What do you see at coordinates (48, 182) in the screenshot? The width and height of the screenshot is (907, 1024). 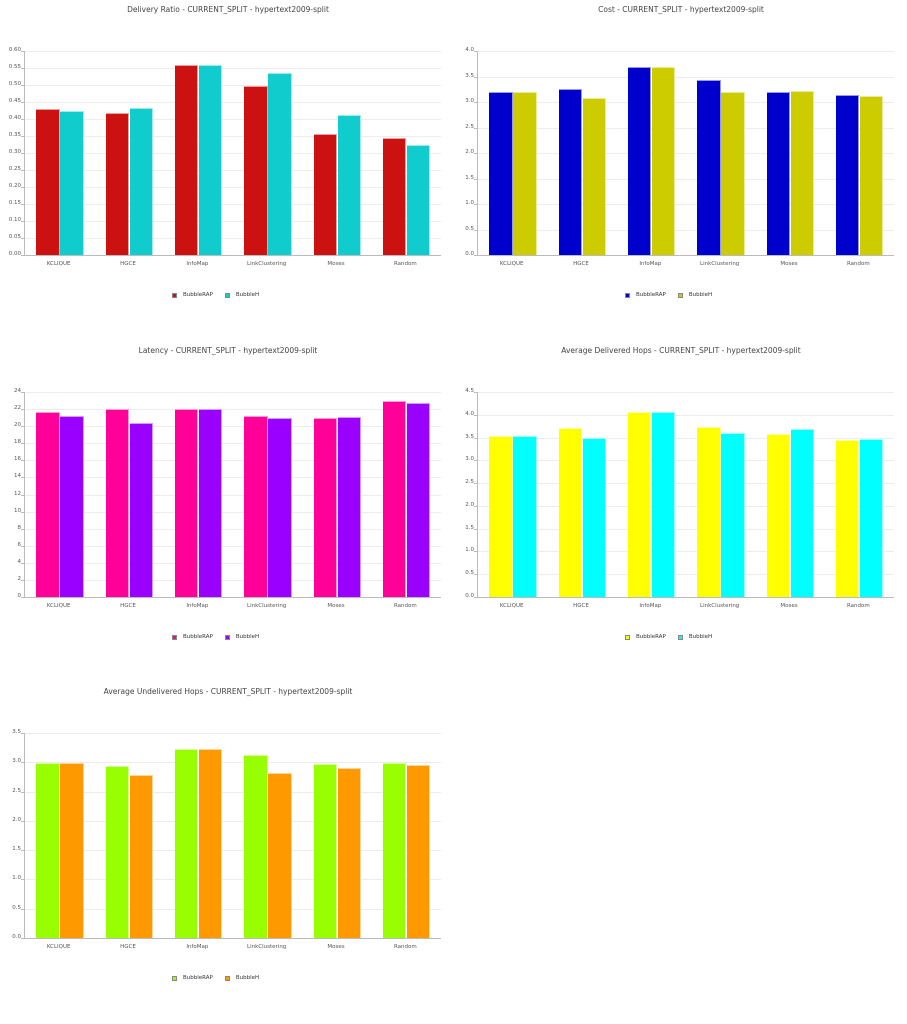 I see `bar-bubblerap-kclique` at bounding box center [48, 182].